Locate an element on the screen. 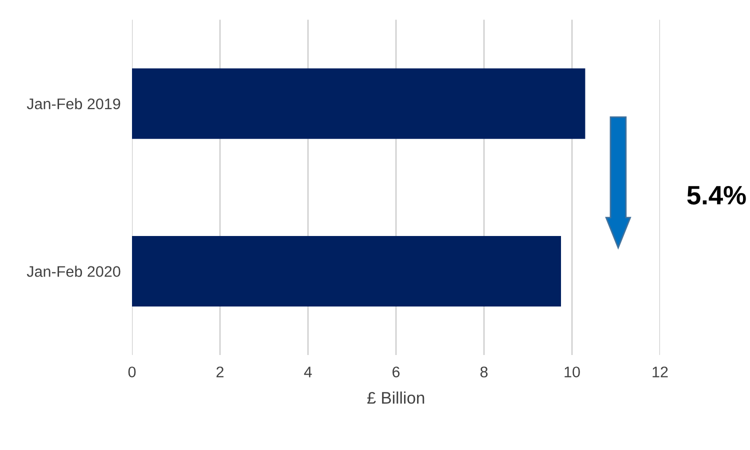 The width and height of the screenshot is (750, 450). x-tick-label: 10 is located at coordinates (572, 372).